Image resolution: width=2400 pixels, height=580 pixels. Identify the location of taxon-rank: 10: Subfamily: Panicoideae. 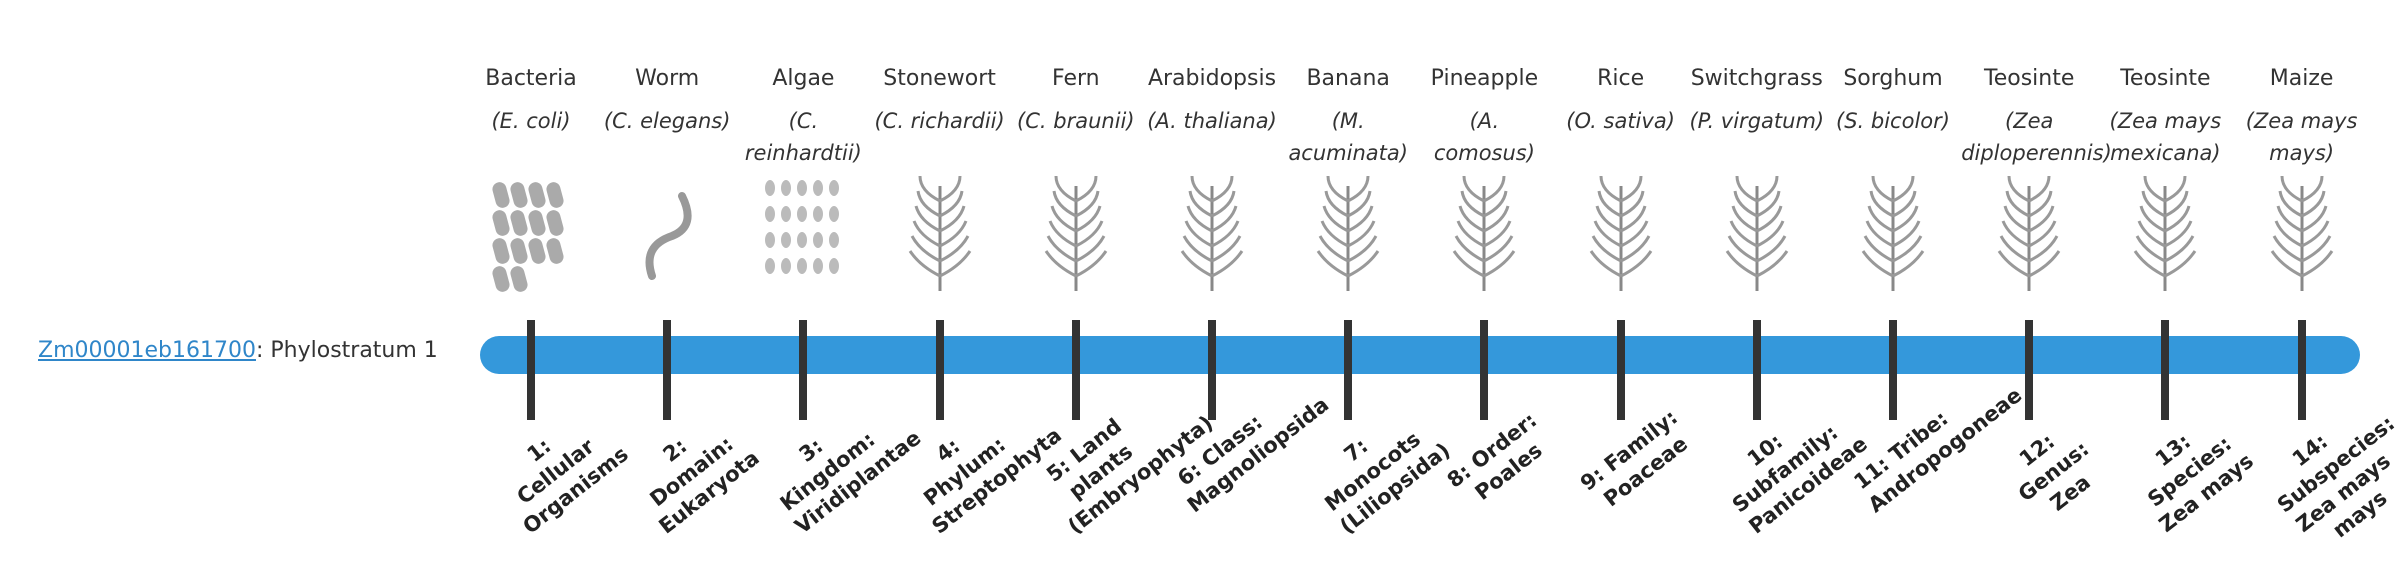
(1799, 479).